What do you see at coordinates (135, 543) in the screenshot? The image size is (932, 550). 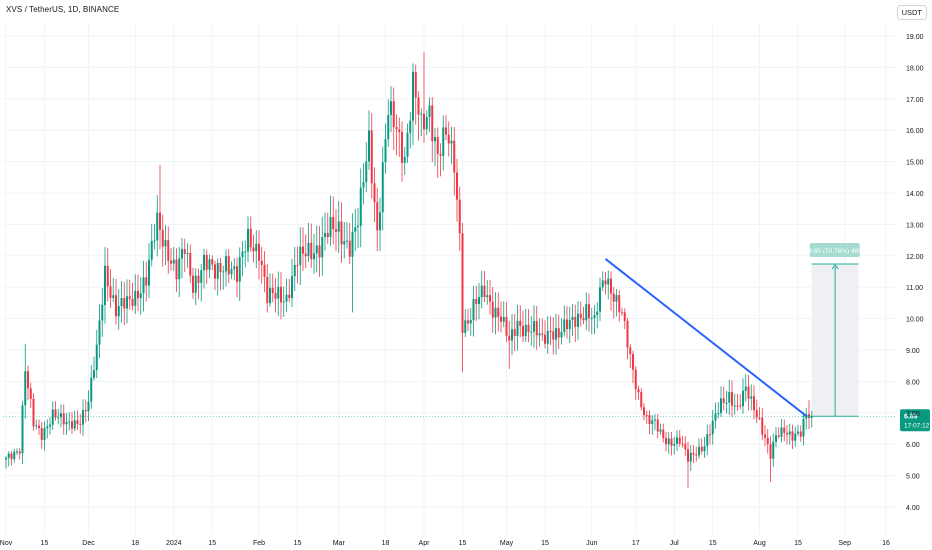 I see `x-tick-label: 18` at bounding box center [135, 543].